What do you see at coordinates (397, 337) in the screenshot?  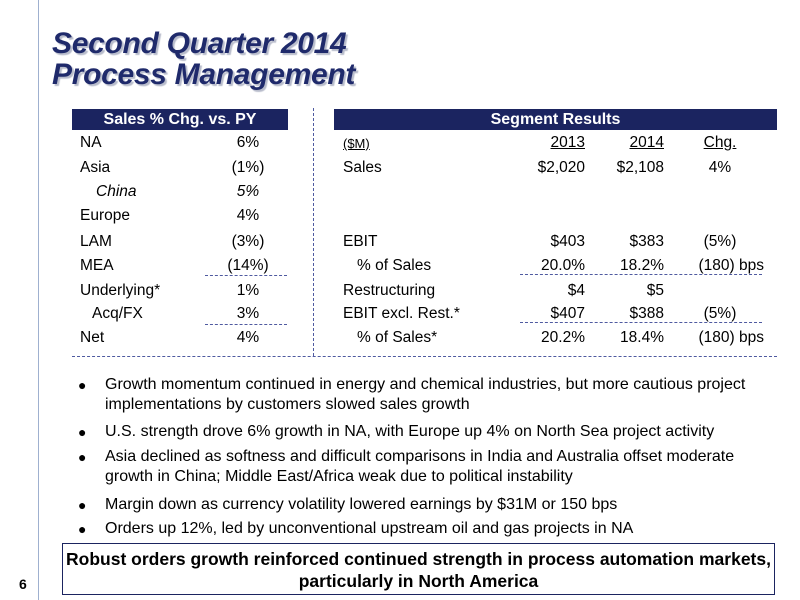 I see `row-label: % of Sales*` at bounding box center [397, 337].